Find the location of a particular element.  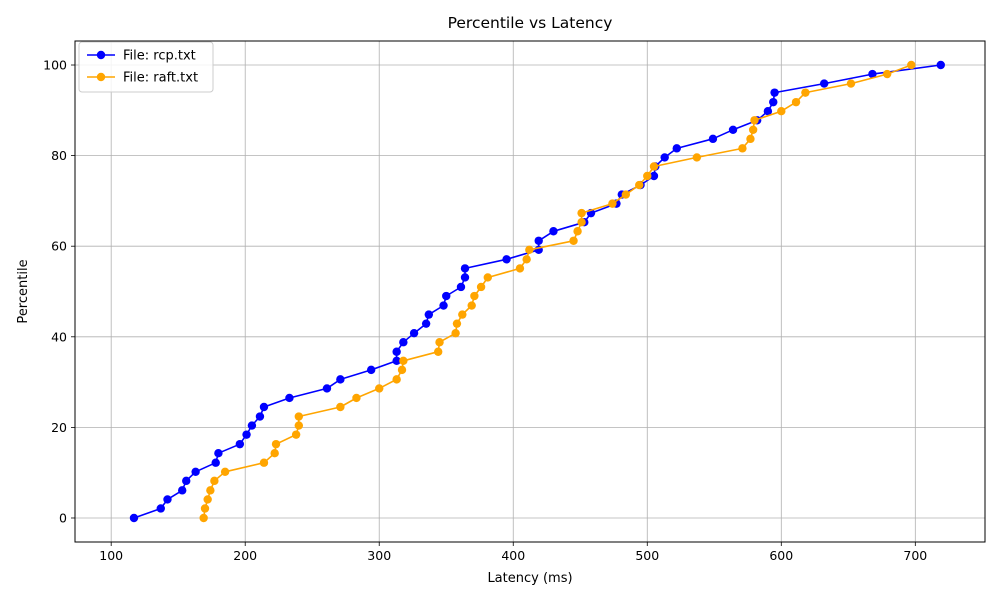

legend: File: rcp.txt File: raft.txt is located at coordinates (146, 67).